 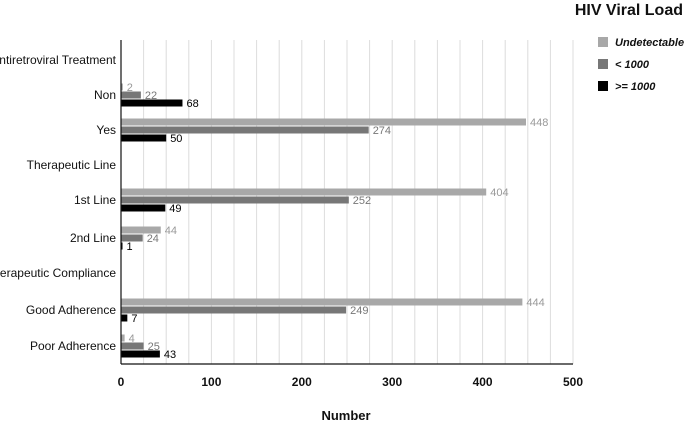 I want to click on data-label: 49, so click(x=175, y=209).